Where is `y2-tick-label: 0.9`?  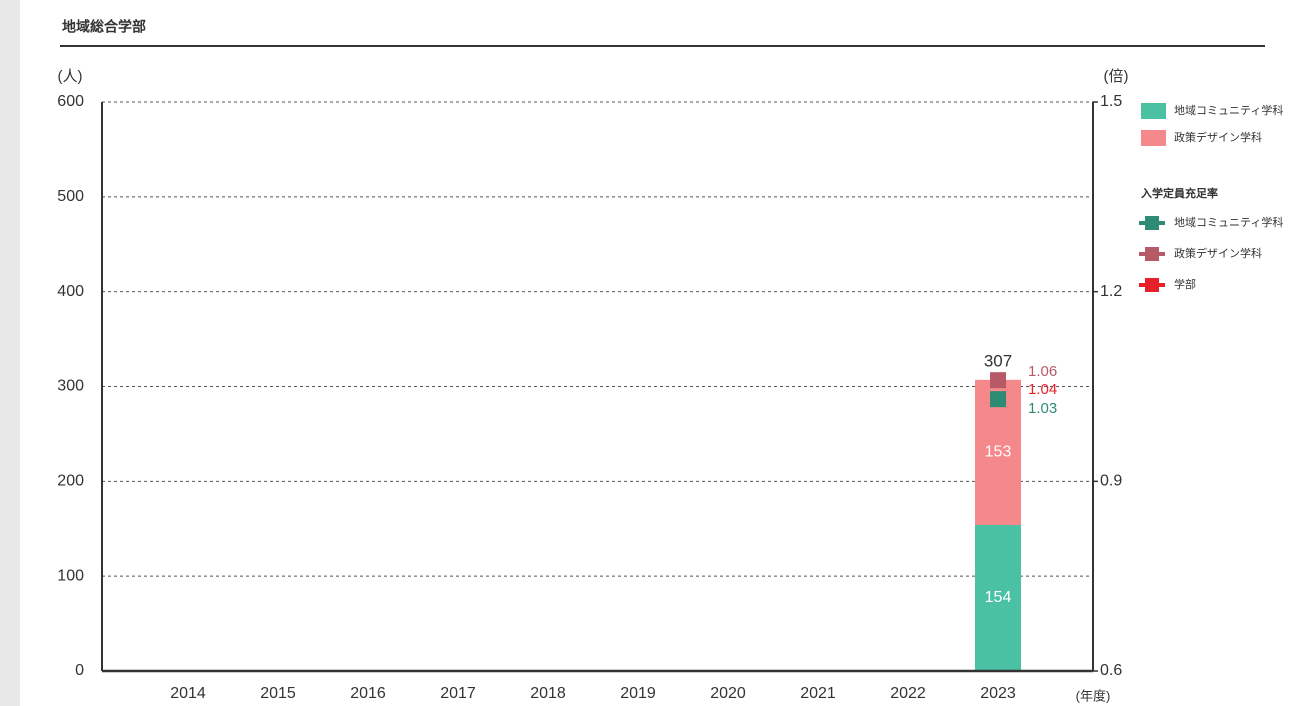
y2-tick-label: 0.9 is located at coordinates (1111, 481).